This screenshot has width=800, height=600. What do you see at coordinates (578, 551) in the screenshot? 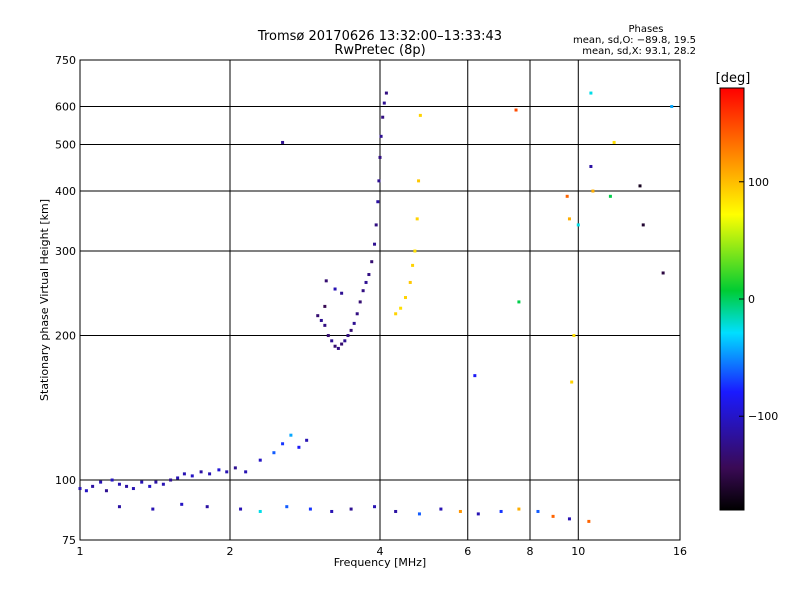
I see `x-tick-label: 10` at bounding box center [578, 551].